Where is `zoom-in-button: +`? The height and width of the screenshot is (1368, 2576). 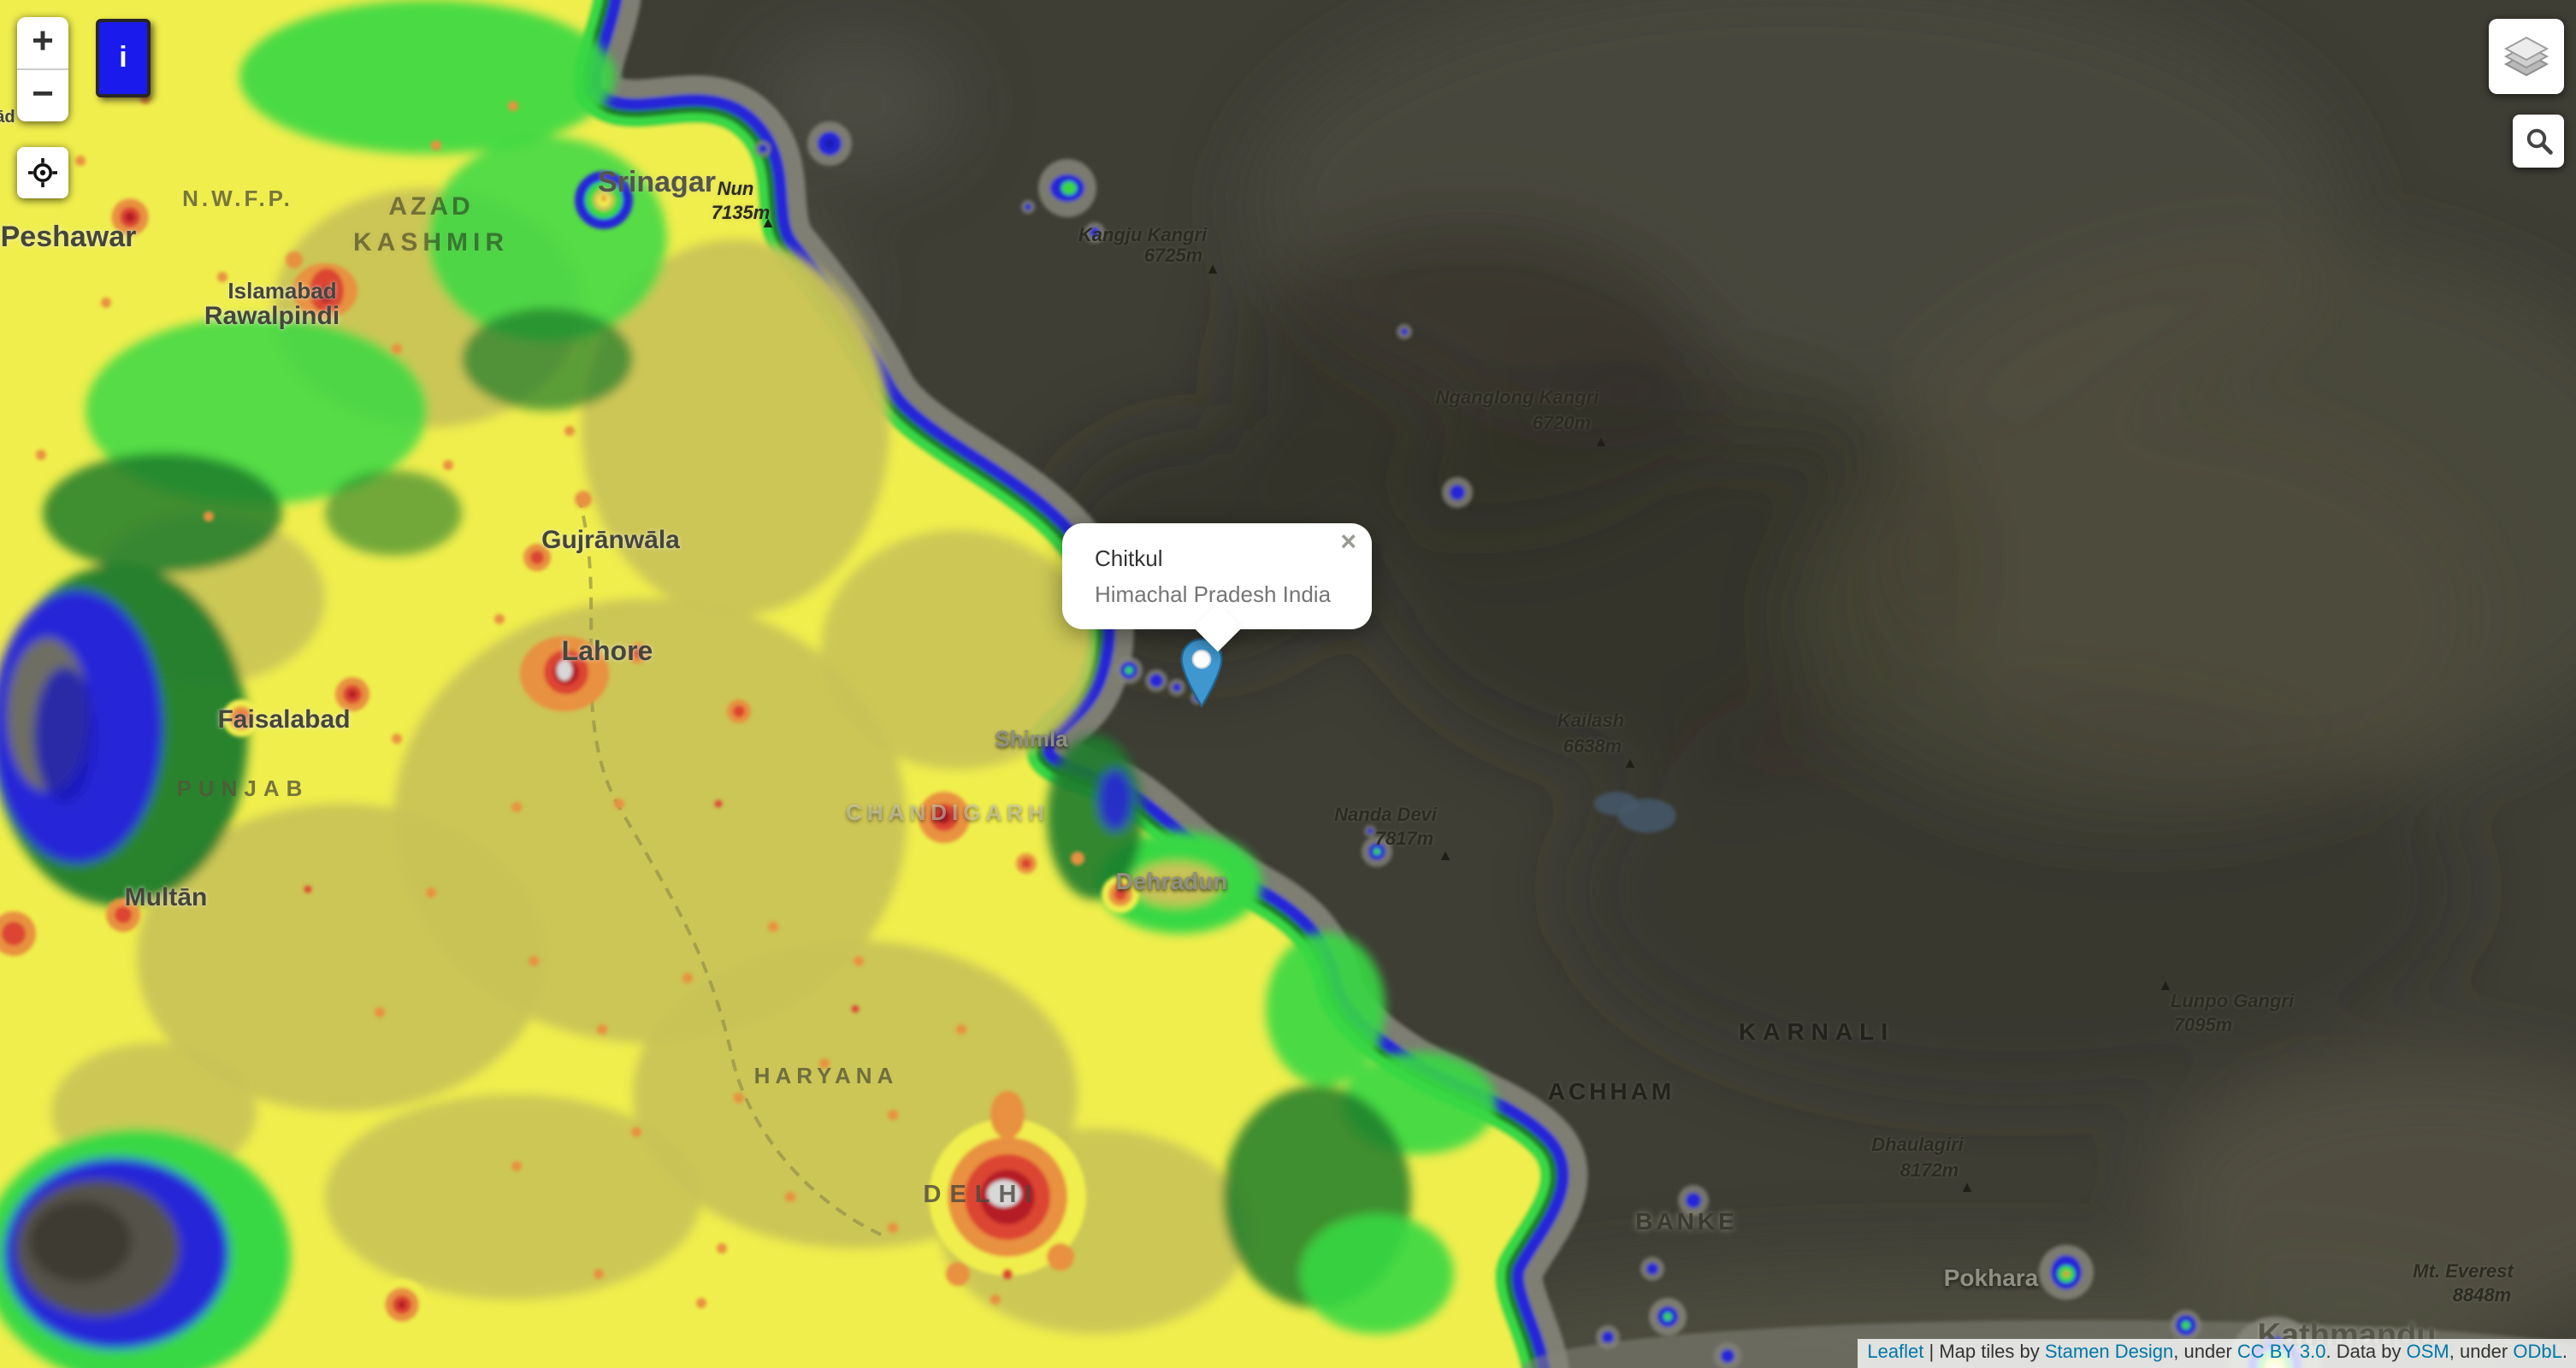 zoom-in-button: + is located at coordinates (42, 43).